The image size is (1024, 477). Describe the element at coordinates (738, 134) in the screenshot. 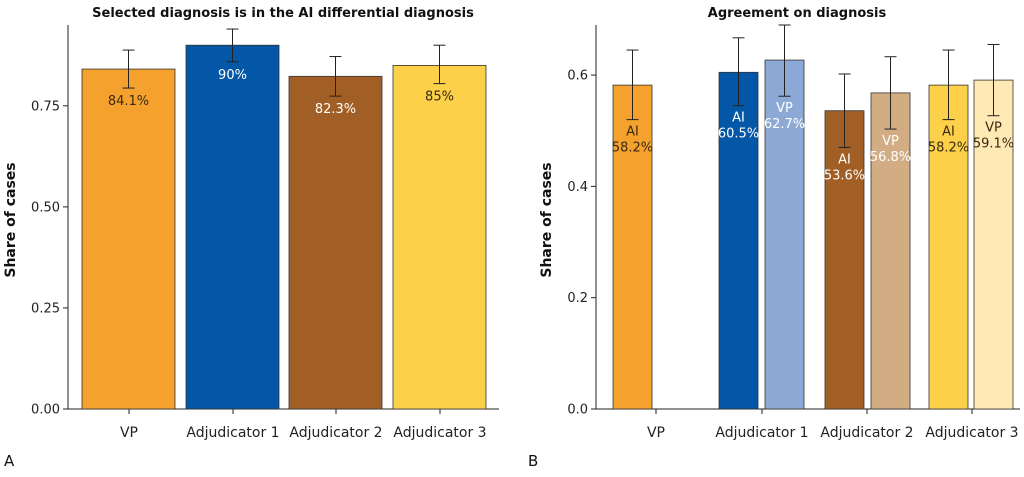

I see `panel-b-bar-value-label: 60.5%` at that location.